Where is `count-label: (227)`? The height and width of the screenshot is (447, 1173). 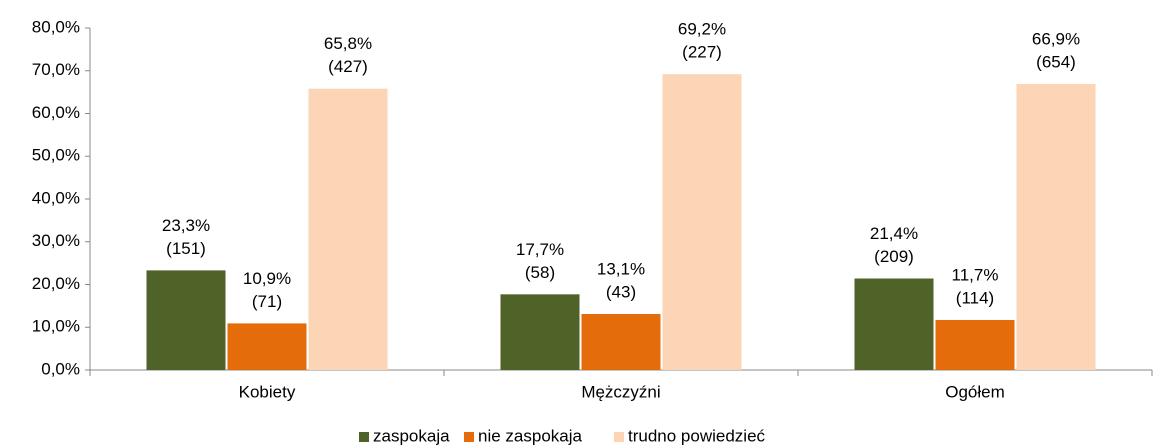
count-label: (227) is located at coordinates (702, 52).